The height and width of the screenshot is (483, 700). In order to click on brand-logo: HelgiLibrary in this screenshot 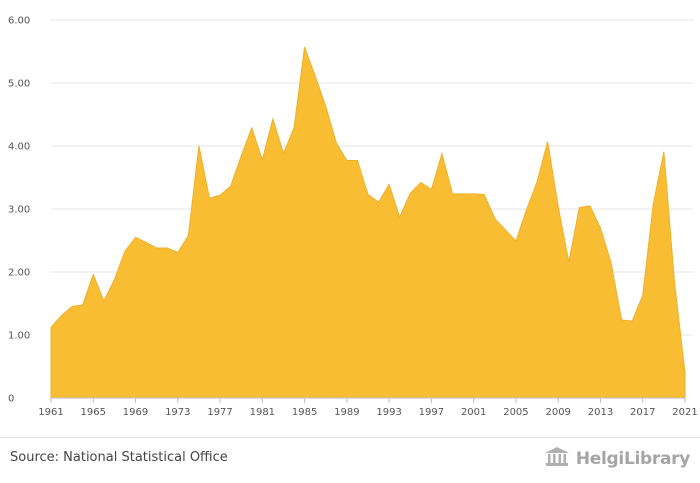, I will do `click(617, 459)`.